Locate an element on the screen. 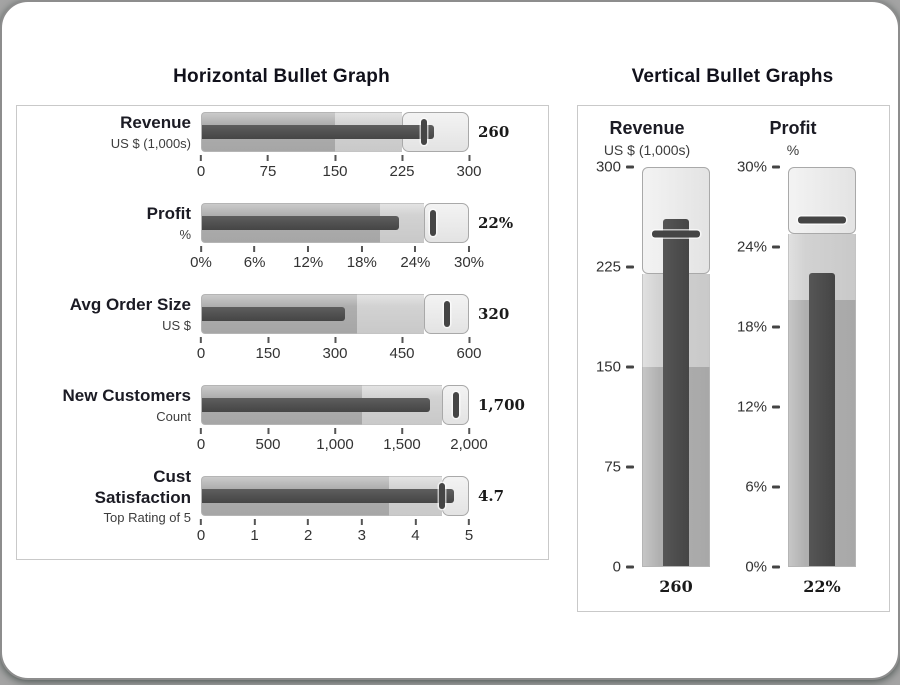 This screenshot has height=685, width=900. metric-label: Profit% is located at coordinates (110, 223).